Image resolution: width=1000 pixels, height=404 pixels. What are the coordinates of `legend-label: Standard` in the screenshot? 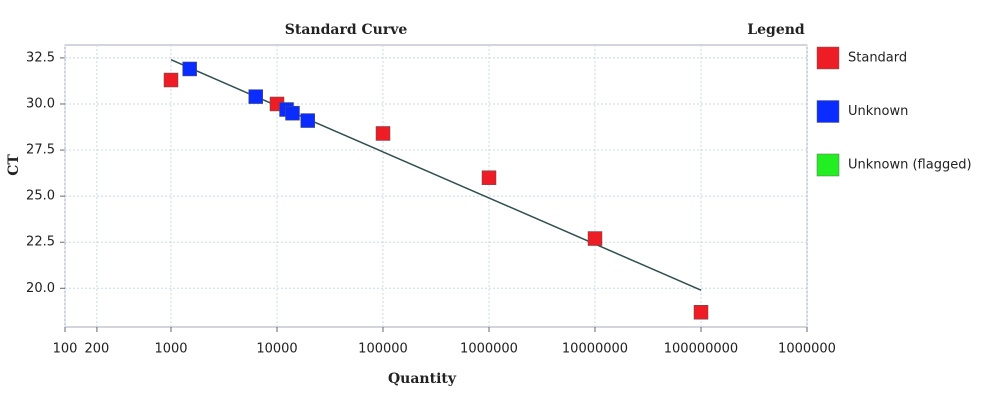 It's located at (877, 58).